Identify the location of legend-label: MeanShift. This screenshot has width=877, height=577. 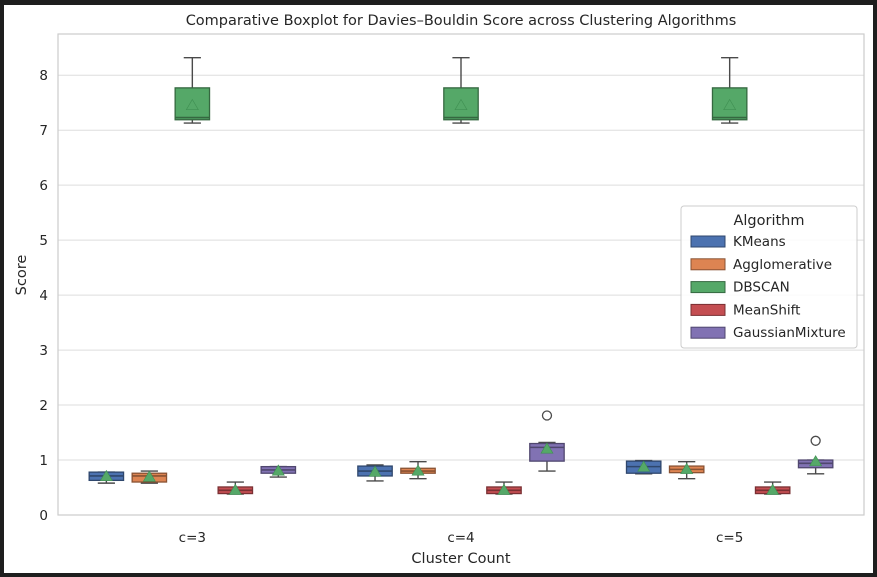
(766, 310).